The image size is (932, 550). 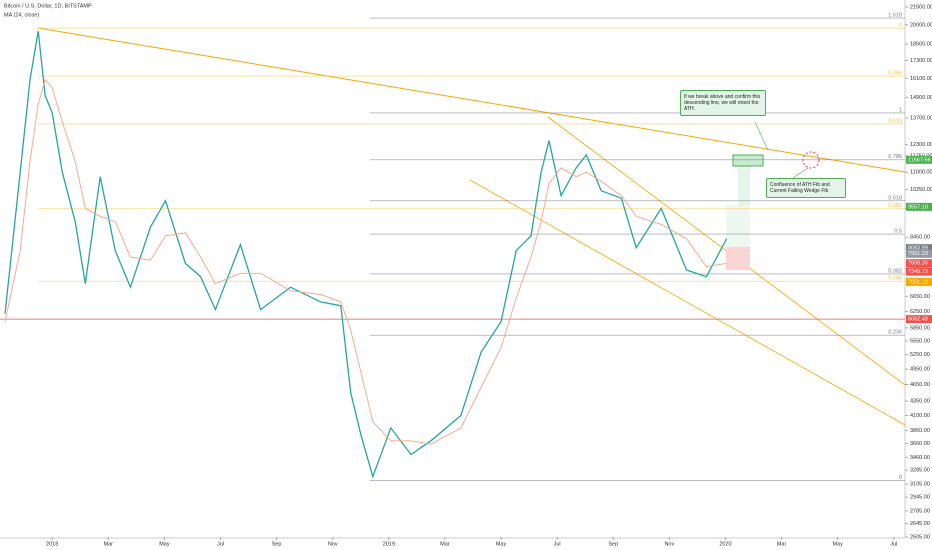 What do you see at coordinates (738, 258) in the screenshot?
I see `risk-box` at bounding box center [738, 258].